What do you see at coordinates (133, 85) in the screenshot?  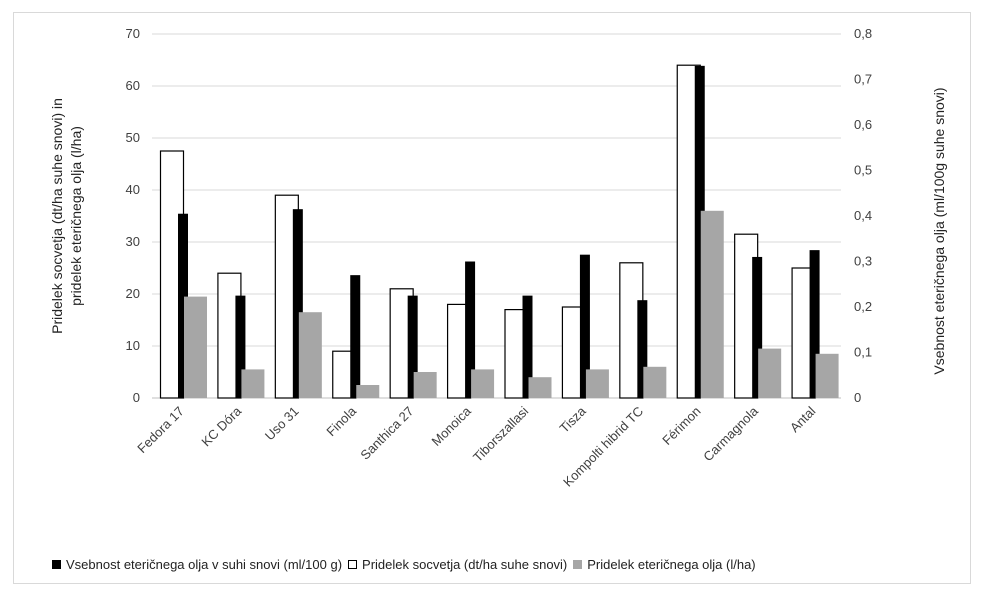 I see `left-tick-label: 60` at bounding box center [133, 85].